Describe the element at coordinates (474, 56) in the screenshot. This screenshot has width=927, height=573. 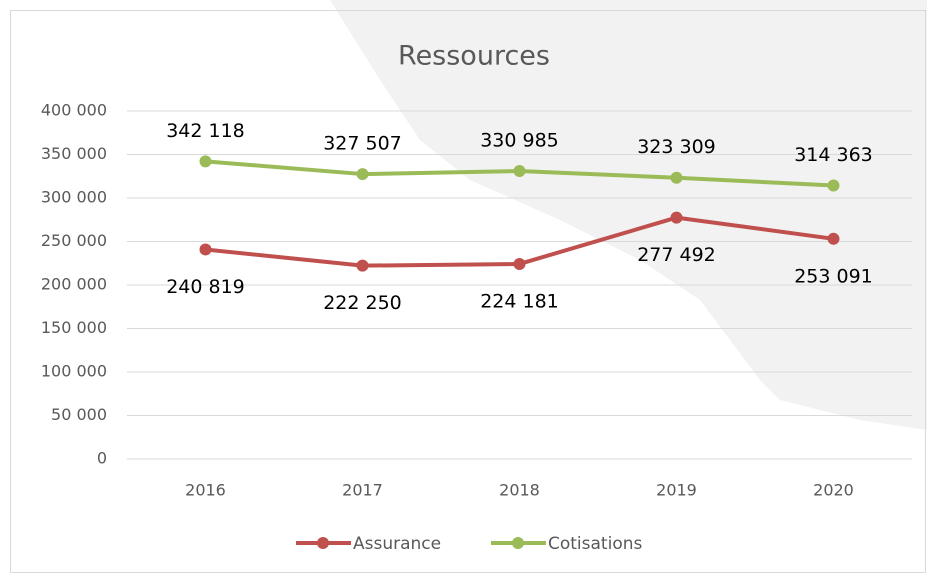
I see `chart-title: Ressources` at that location.